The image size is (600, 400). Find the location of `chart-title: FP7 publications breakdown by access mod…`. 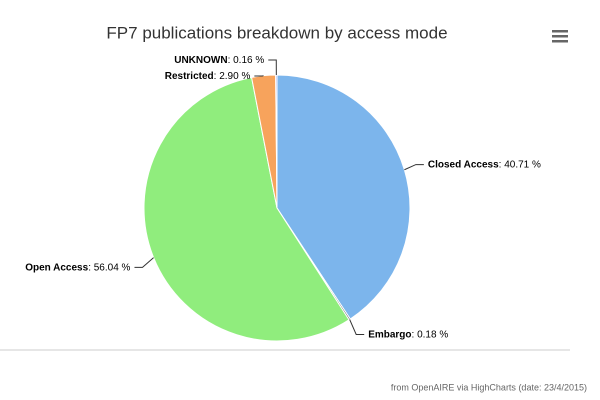

chart-title: FP7 publications breakdown by access mod… is located at coordinates (276, 32).